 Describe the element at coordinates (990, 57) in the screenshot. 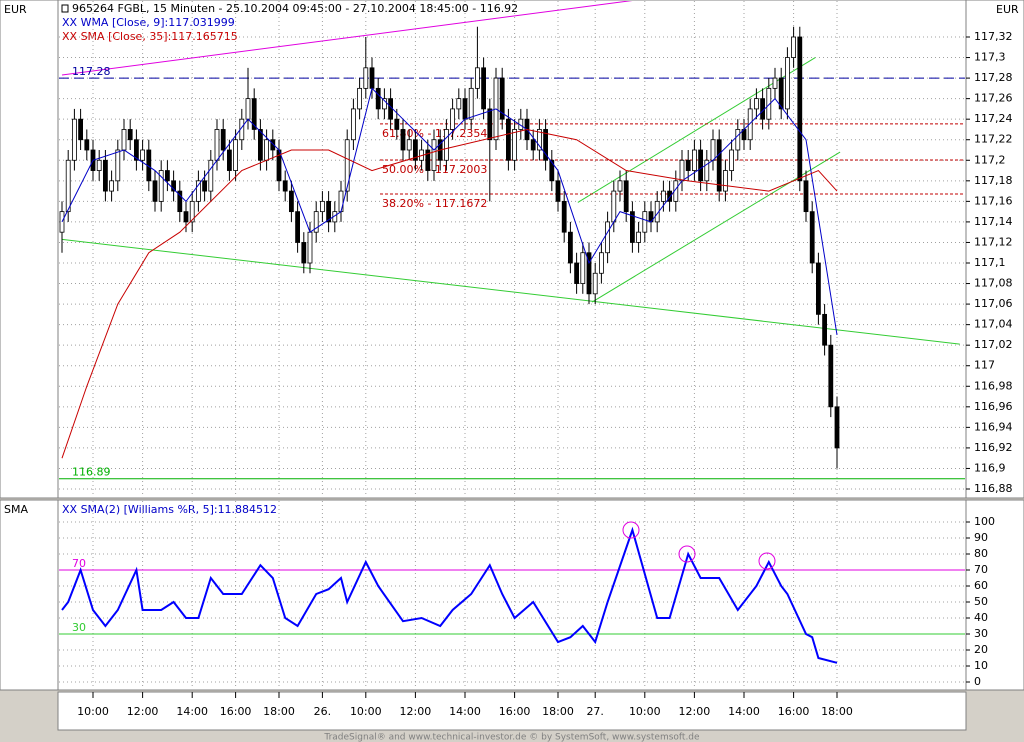

I see `y-tick-label: 117,3` at that location.